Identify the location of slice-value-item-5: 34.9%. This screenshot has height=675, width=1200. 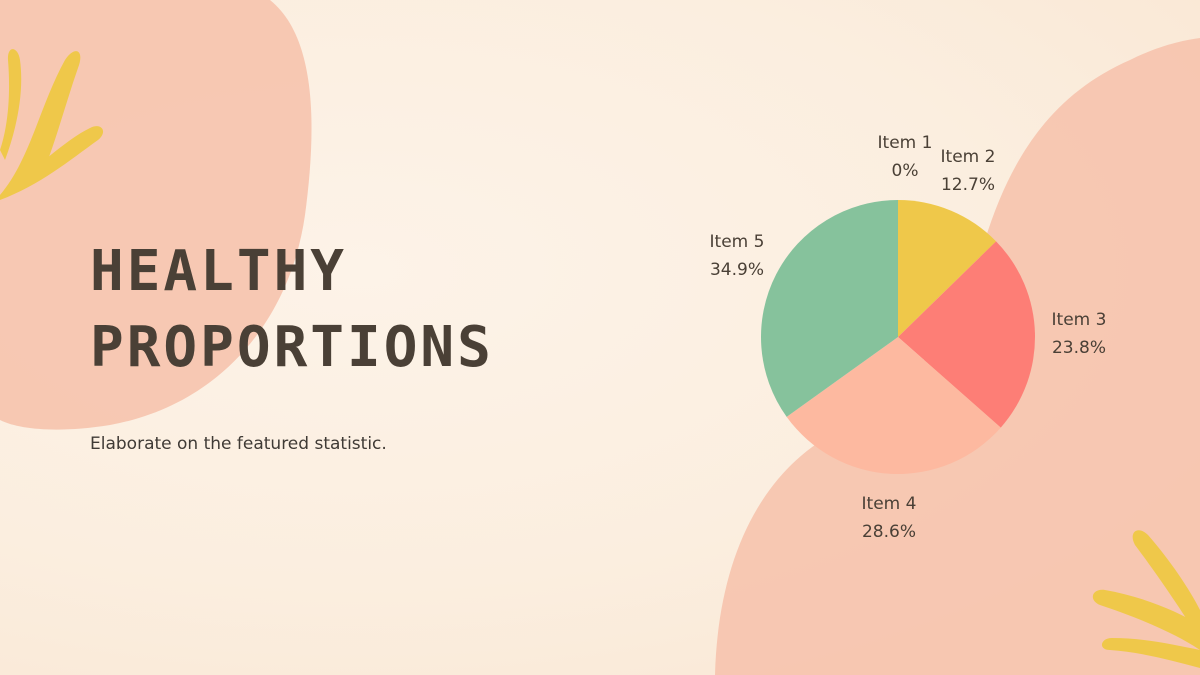
(737, 270).